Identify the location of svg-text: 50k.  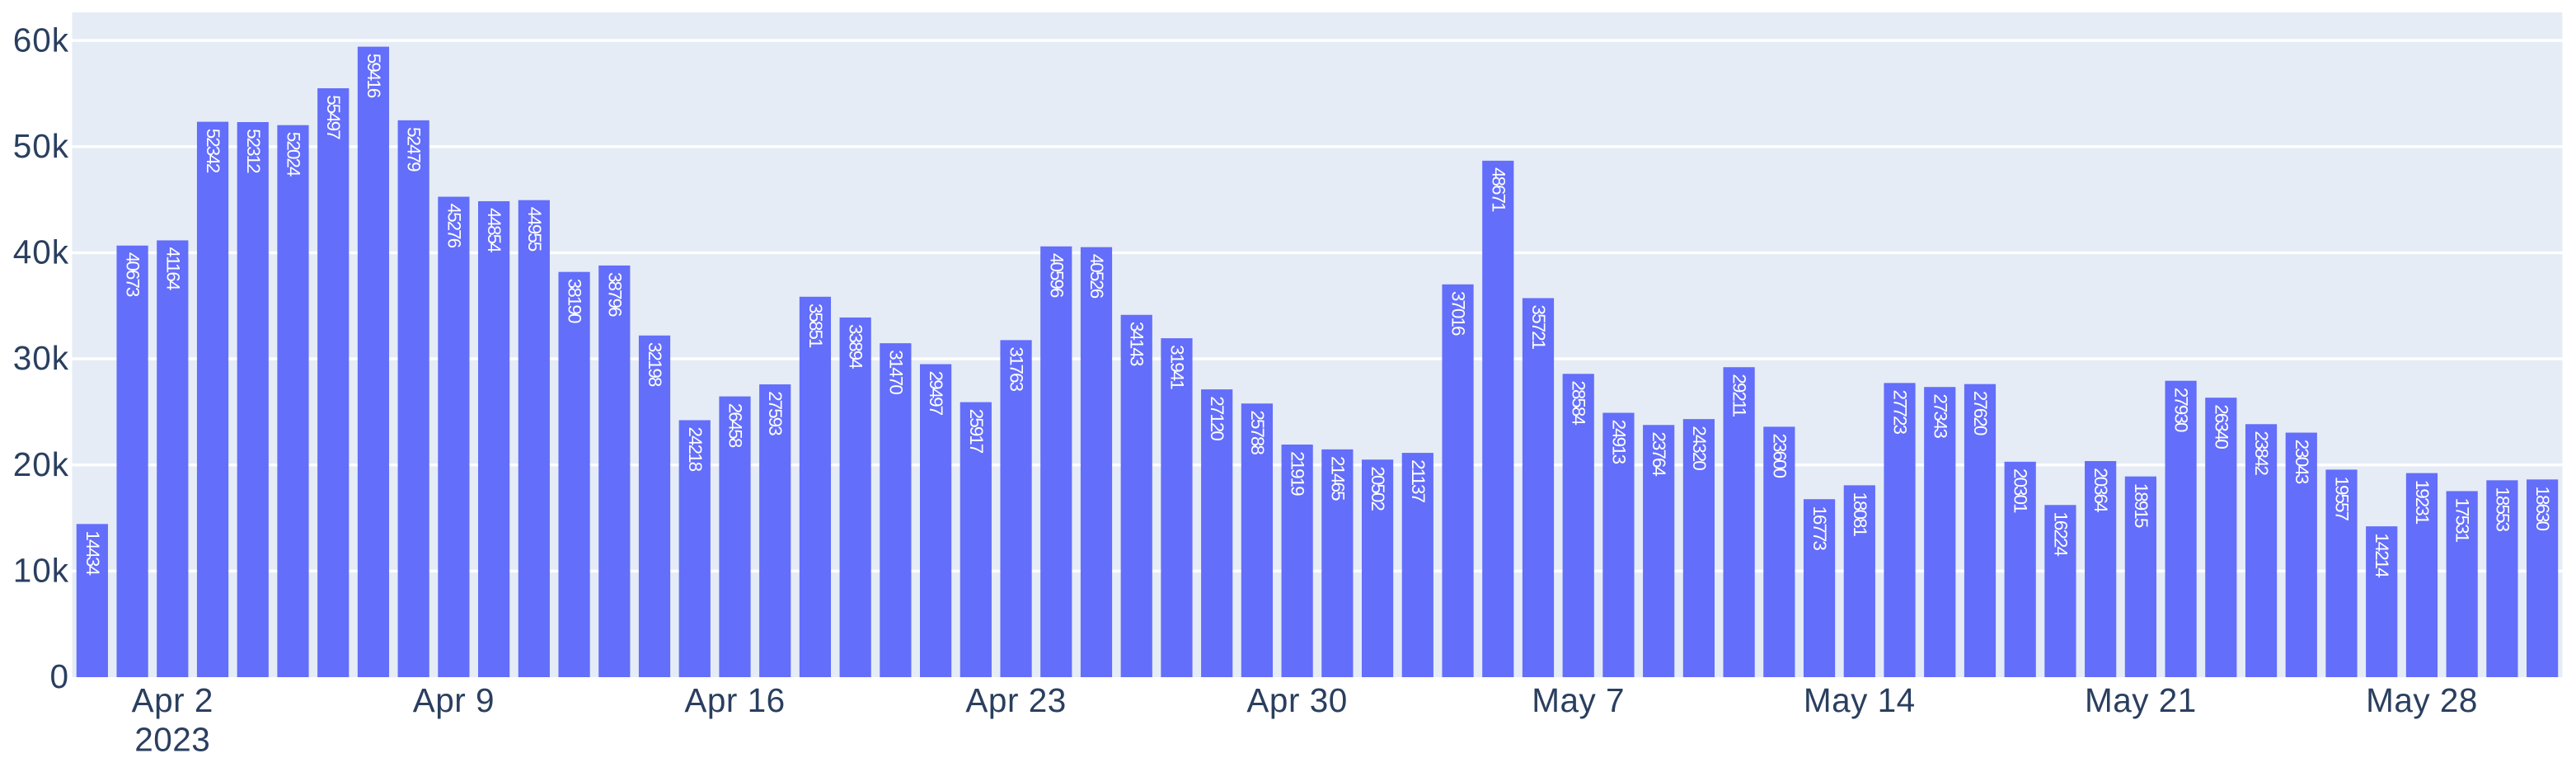
(41, 146).